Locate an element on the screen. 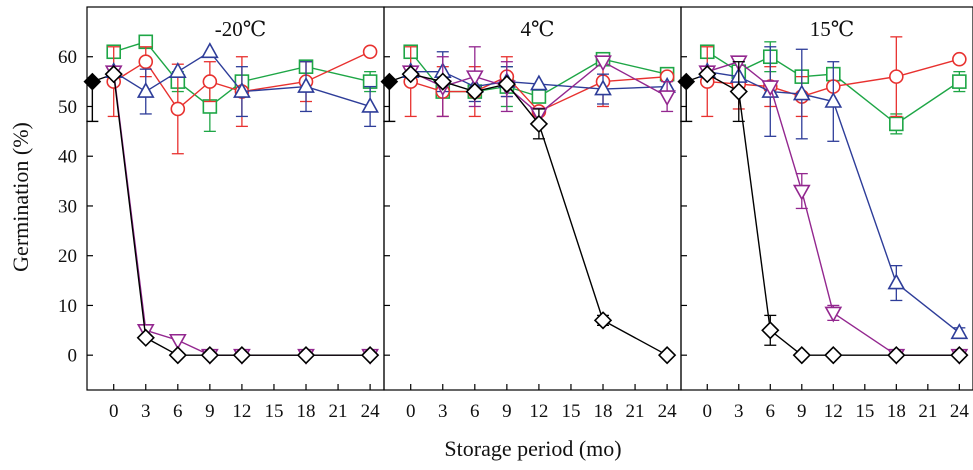  x-axis-title: Storage period (mo) is located at coordinates (532, 448).